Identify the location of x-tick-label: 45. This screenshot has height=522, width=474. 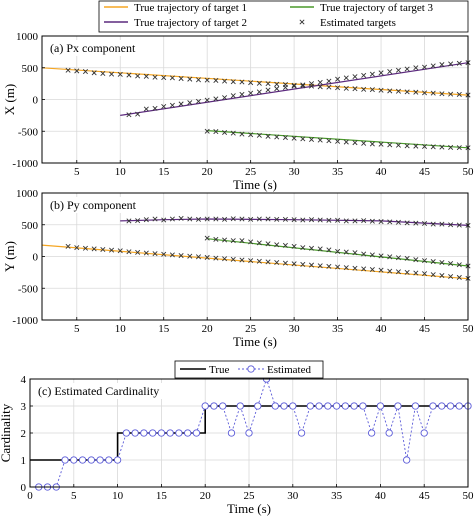
(425, 496).